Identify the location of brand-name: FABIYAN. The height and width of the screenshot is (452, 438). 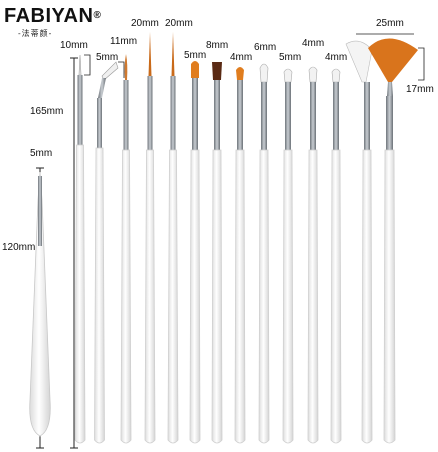
(49, 16).